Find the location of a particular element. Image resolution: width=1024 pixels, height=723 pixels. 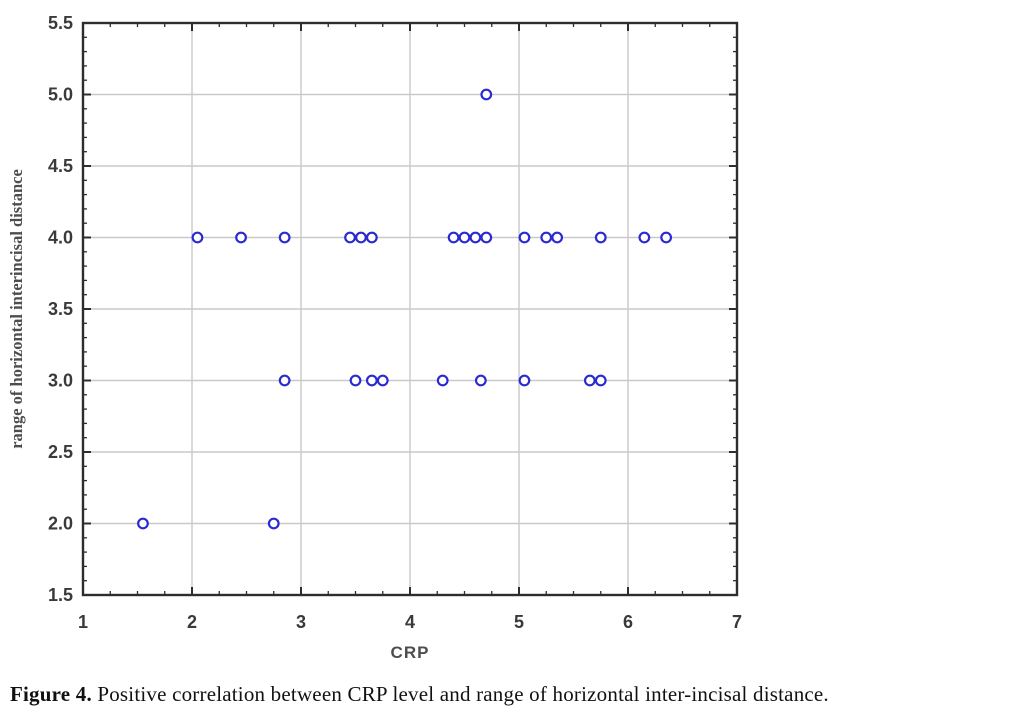

x-tick-label: 2 is located at coordinates (192, 622).